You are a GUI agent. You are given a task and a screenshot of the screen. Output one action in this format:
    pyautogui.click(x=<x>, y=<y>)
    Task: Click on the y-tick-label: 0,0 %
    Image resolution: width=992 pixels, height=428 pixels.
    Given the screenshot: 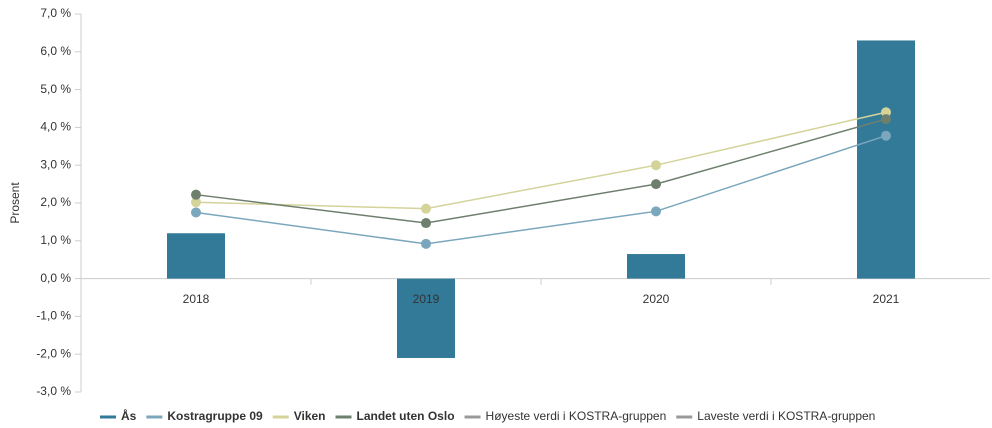 What is the action you would take?
    pyautogui.click(x=55, y=278)
    